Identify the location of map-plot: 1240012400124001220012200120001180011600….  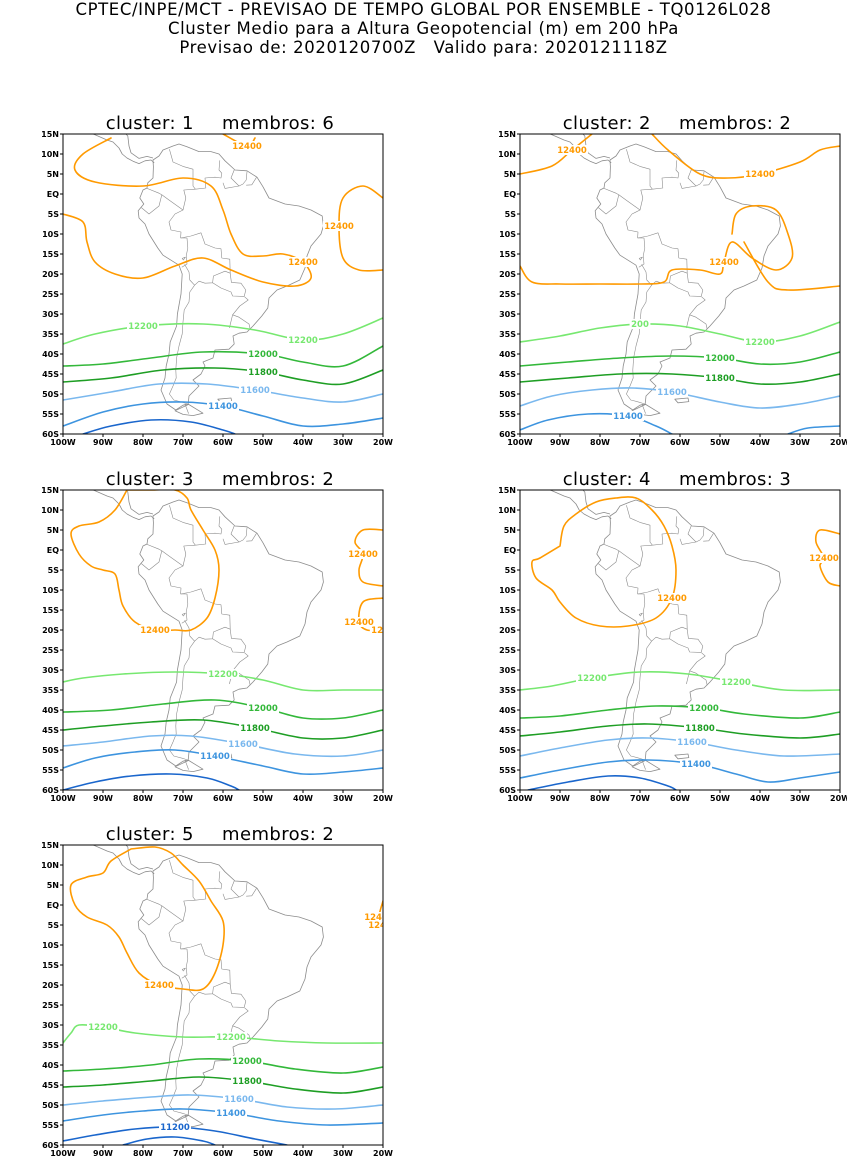
(217, 999).